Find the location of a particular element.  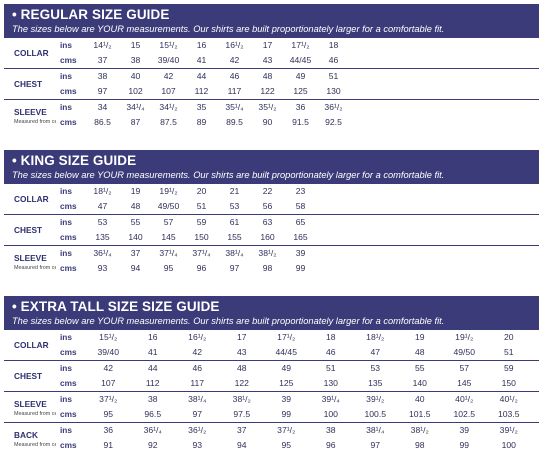

size-value: 44/45 is located at coordinates (300, 60).